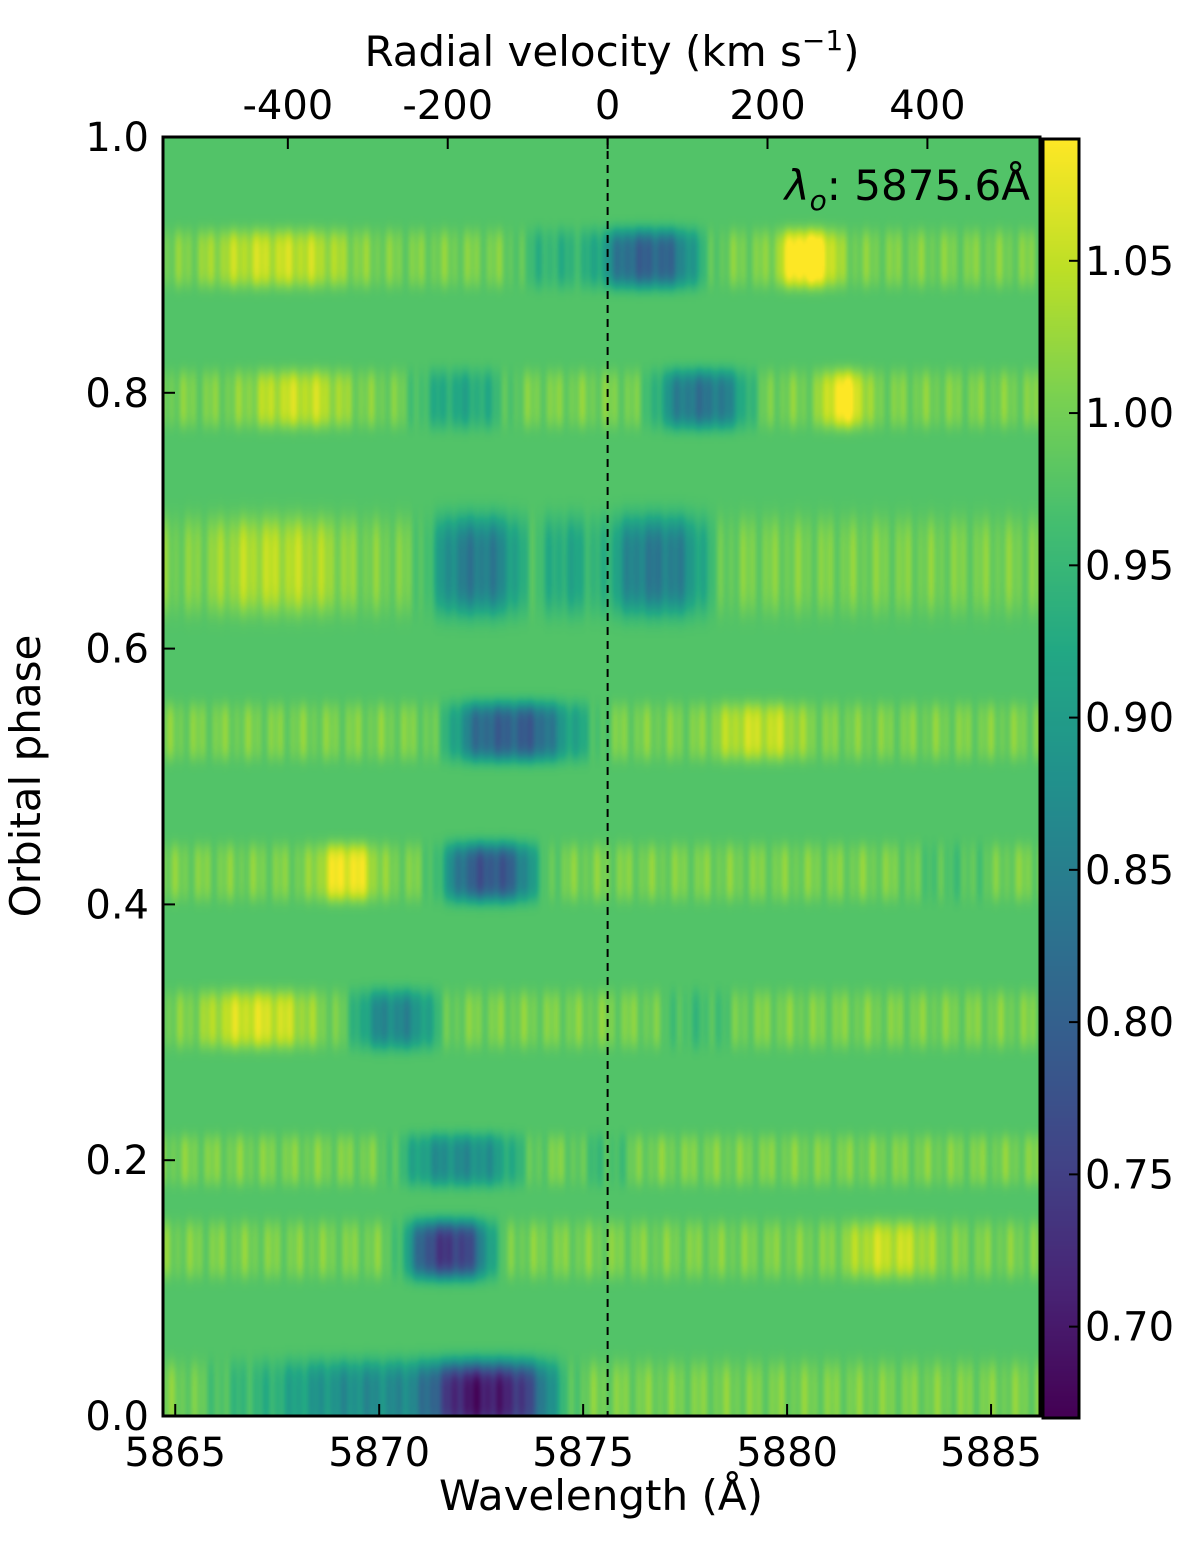 This screenshot has width=1200, height=1564. Describe the element at coordinates (130, 777) in the screenshot. I see `y-axis-ticks: 0.0 0.2 0.4 0.6 0.8 1.0` at that location.